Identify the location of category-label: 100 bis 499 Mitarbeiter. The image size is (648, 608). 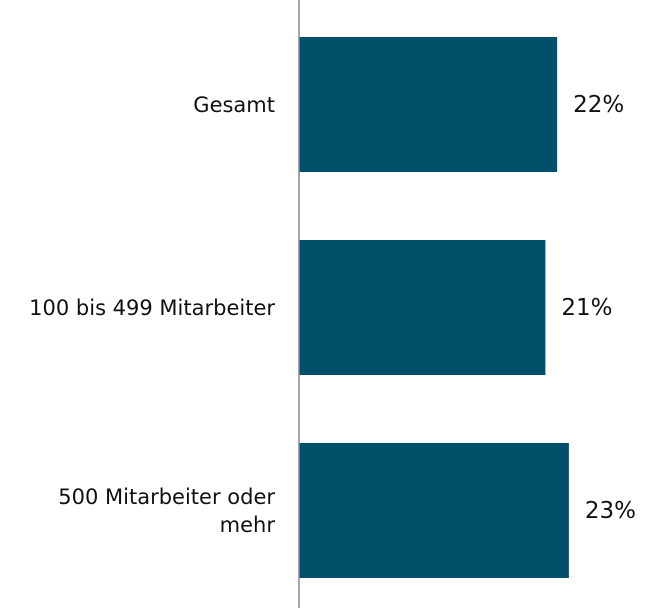
(152, 307).